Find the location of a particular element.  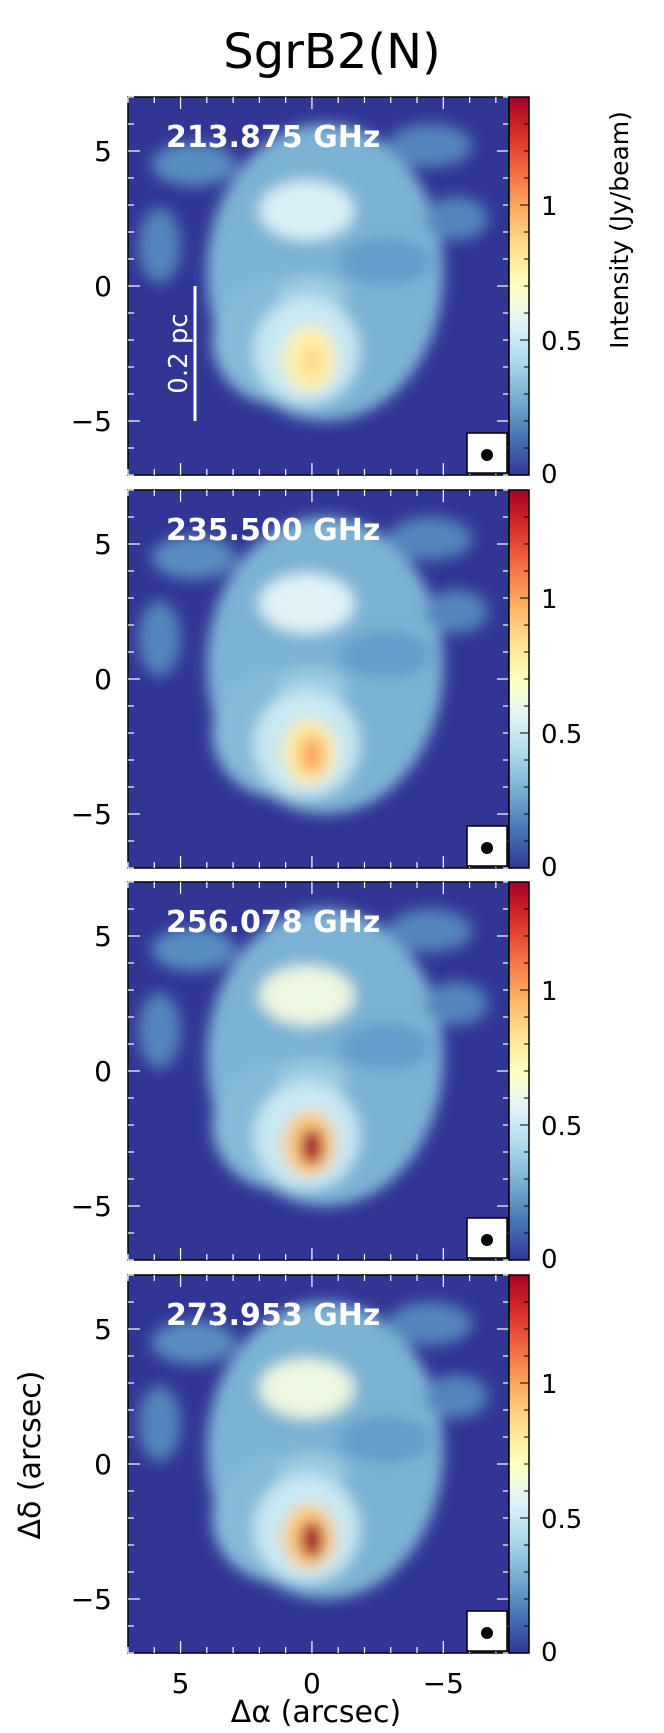

frequency-label: 235.500 GHz is located at coordinates (273, 530).